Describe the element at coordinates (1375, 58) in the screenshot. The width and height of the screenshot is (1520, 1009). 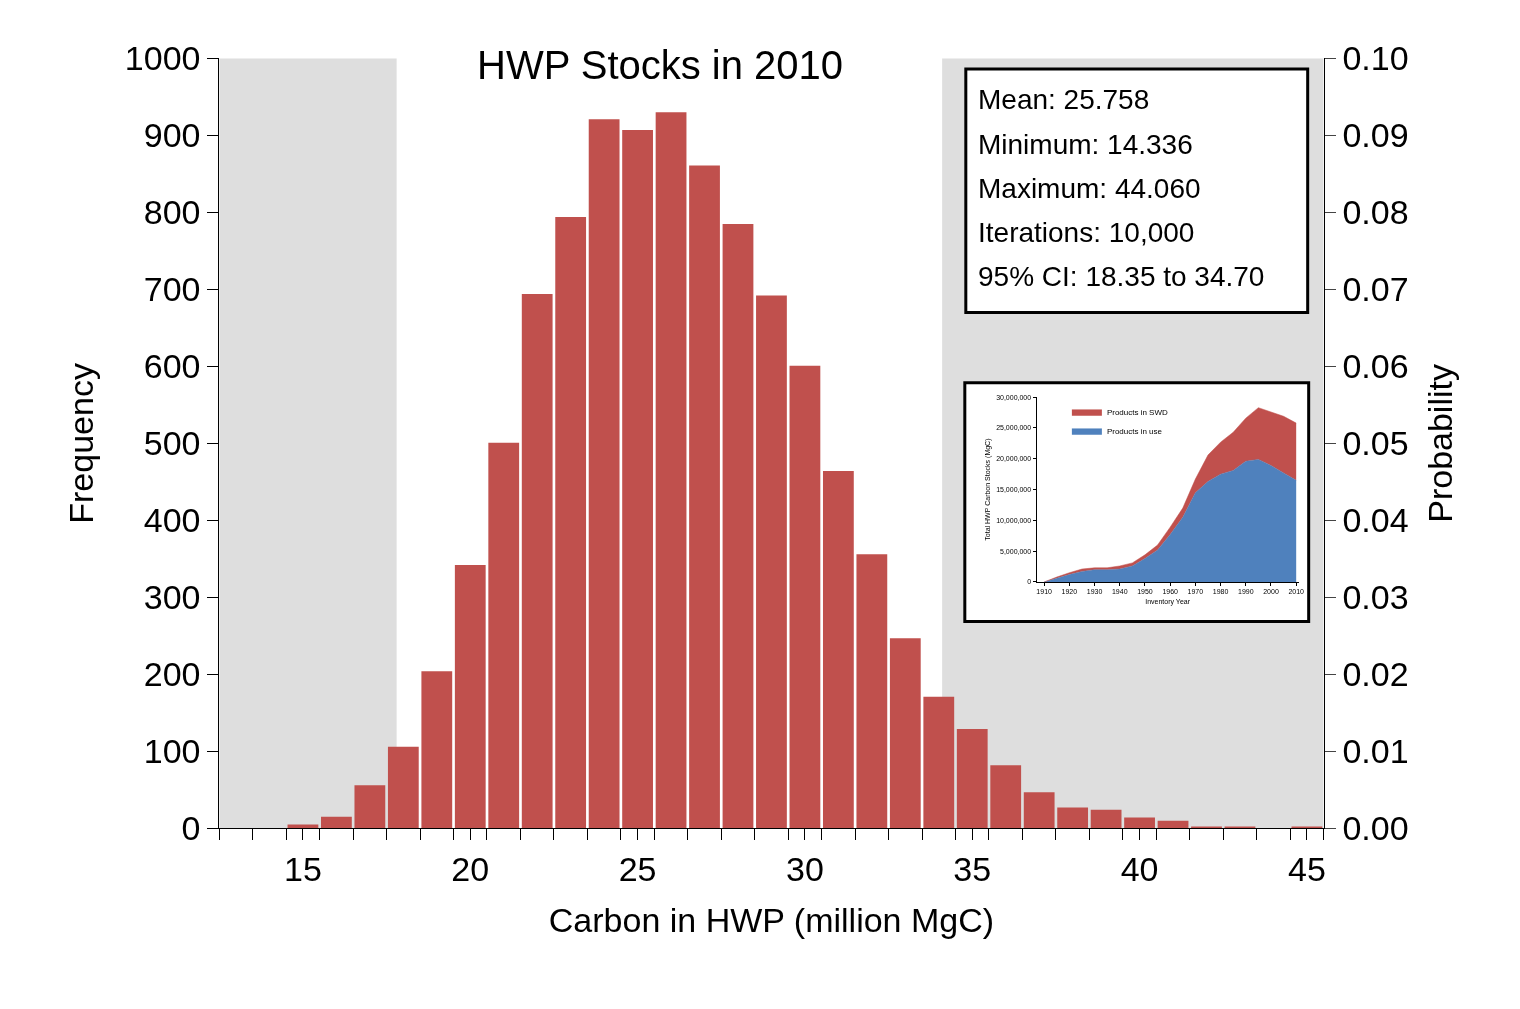
I see `y2-tick-label: 0.10` at that location.